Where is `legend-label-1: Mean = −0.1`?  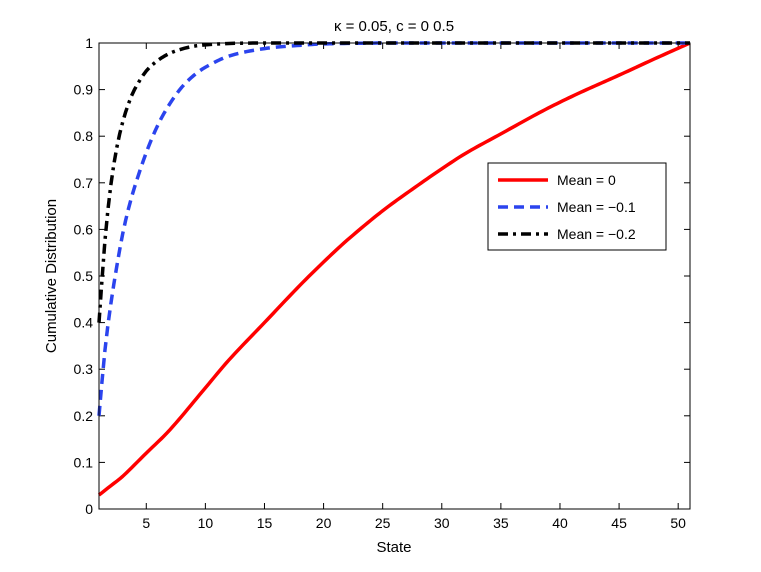 legend-label-1: Mean = −0.1 is located at coordinates (596, 207).